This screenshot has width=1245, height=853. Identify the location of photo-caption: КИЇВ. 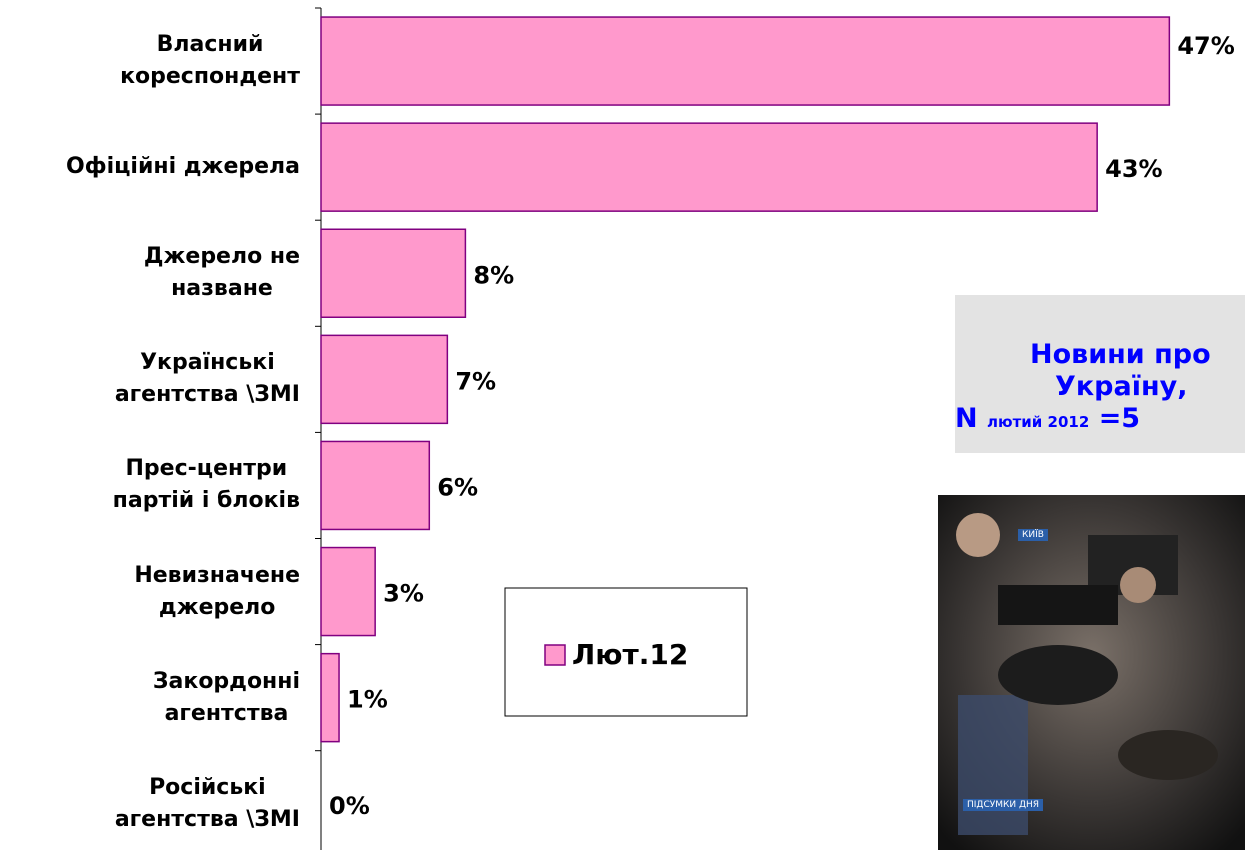
(1033, 535).